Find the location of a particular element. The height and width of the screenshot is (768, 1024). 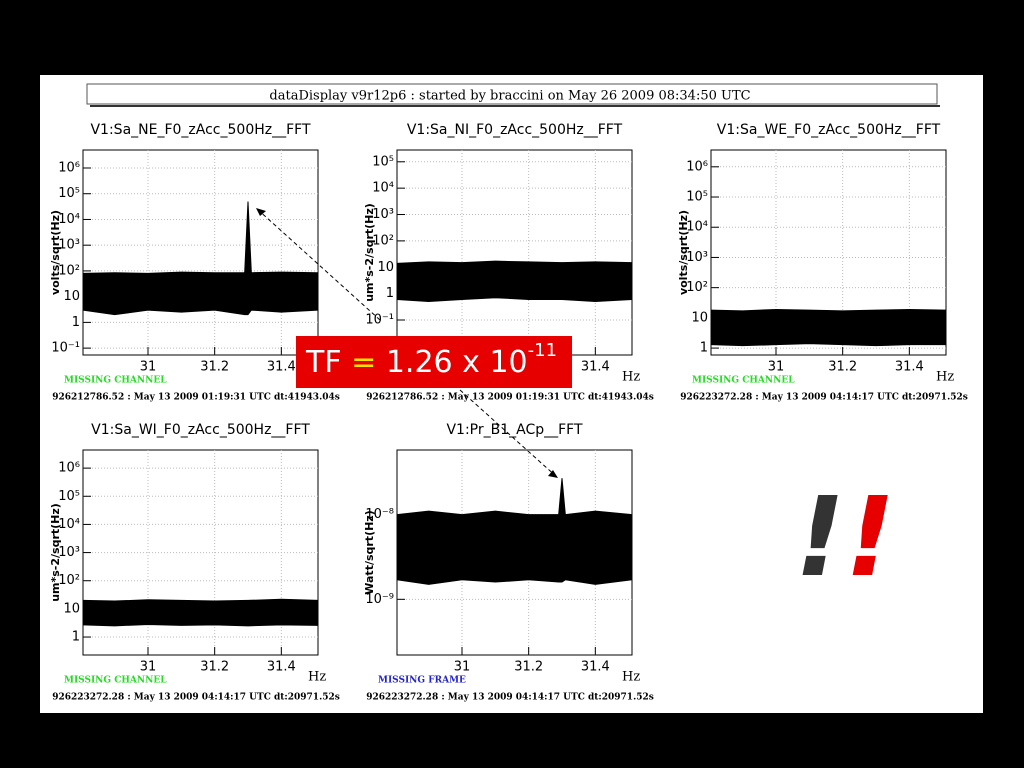

annotation-box is located at coordinates (434, 362).